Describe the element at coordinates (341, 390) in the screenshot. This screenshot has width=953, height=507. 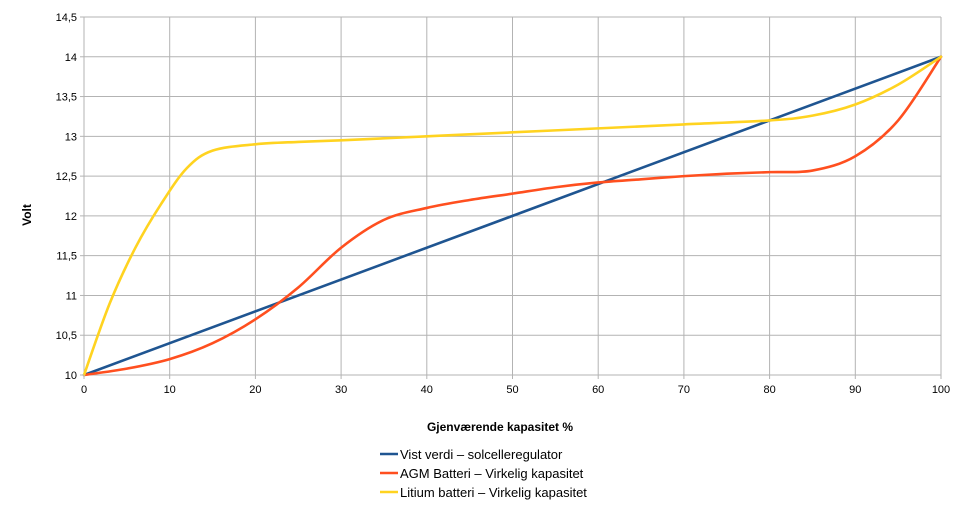
I see `x-tick-label: 30` at that location.